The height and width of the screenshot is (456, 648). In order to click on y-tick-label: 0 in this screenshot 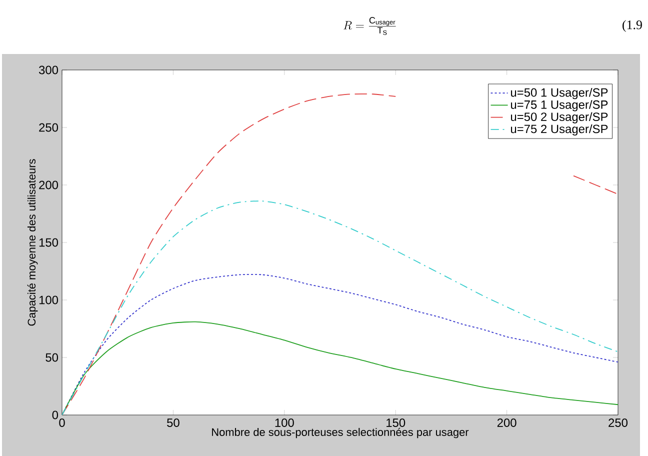, I will do `click(55, 415)`.